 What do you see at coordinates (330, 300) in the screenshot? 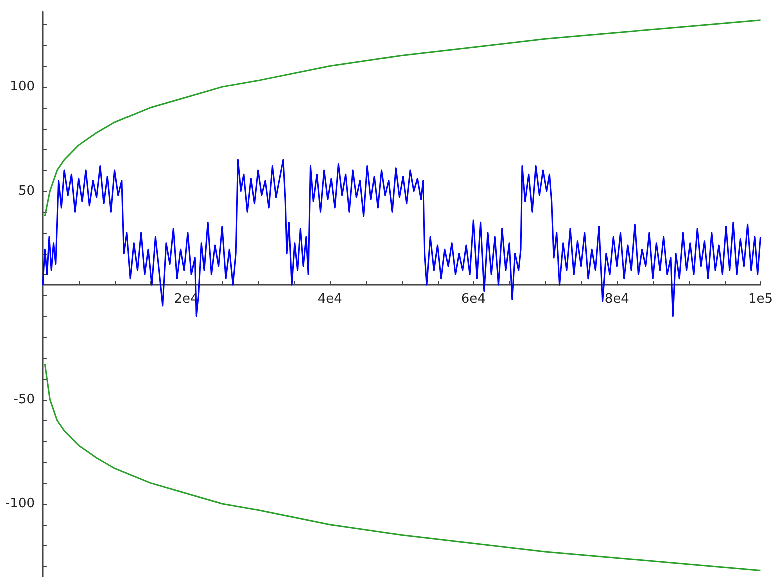
I see `x-tick-label: 4e4` at bounding box center [330, 300].